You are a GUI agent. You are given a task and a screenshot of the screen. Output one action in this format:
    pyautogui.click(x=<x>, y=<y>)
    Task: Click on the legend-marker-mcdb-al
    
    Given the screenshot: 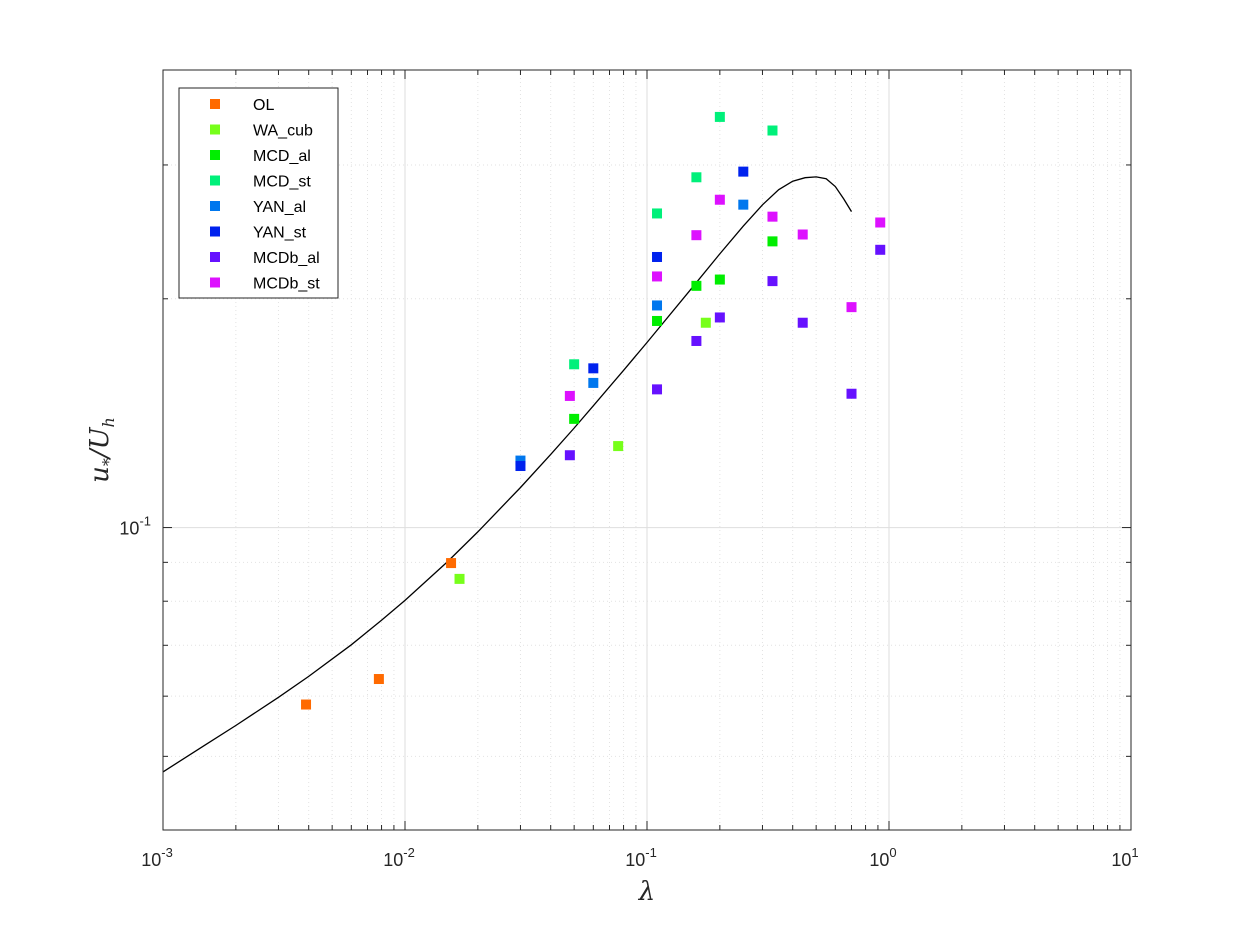 What is the action you would take?
    pyautogui.click(x=215, y=257)
    